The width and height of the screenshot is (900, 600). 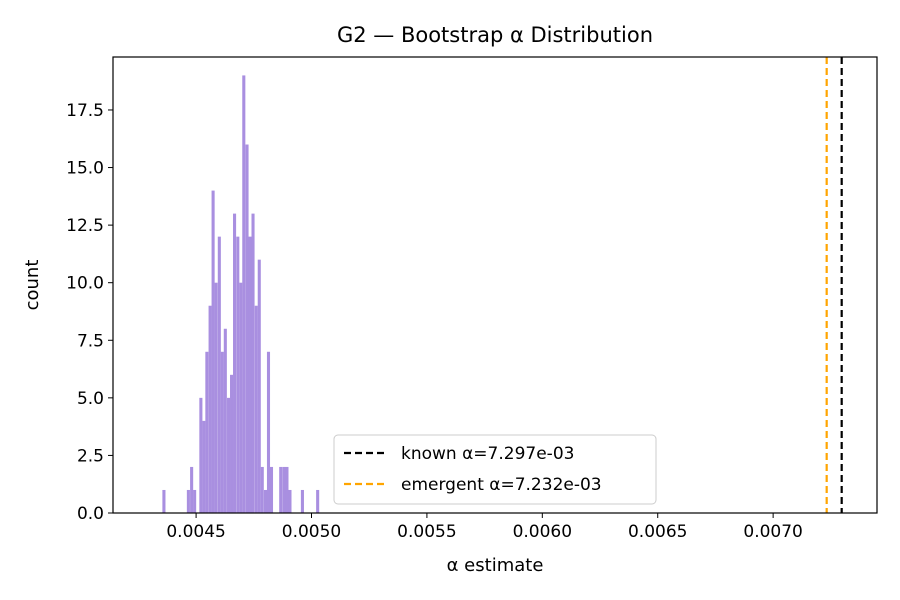 What do you see at coordinates (195, 532) in the screenshot?
I see `x-tick-label: 0.0045` at bounding box center [195, 532].